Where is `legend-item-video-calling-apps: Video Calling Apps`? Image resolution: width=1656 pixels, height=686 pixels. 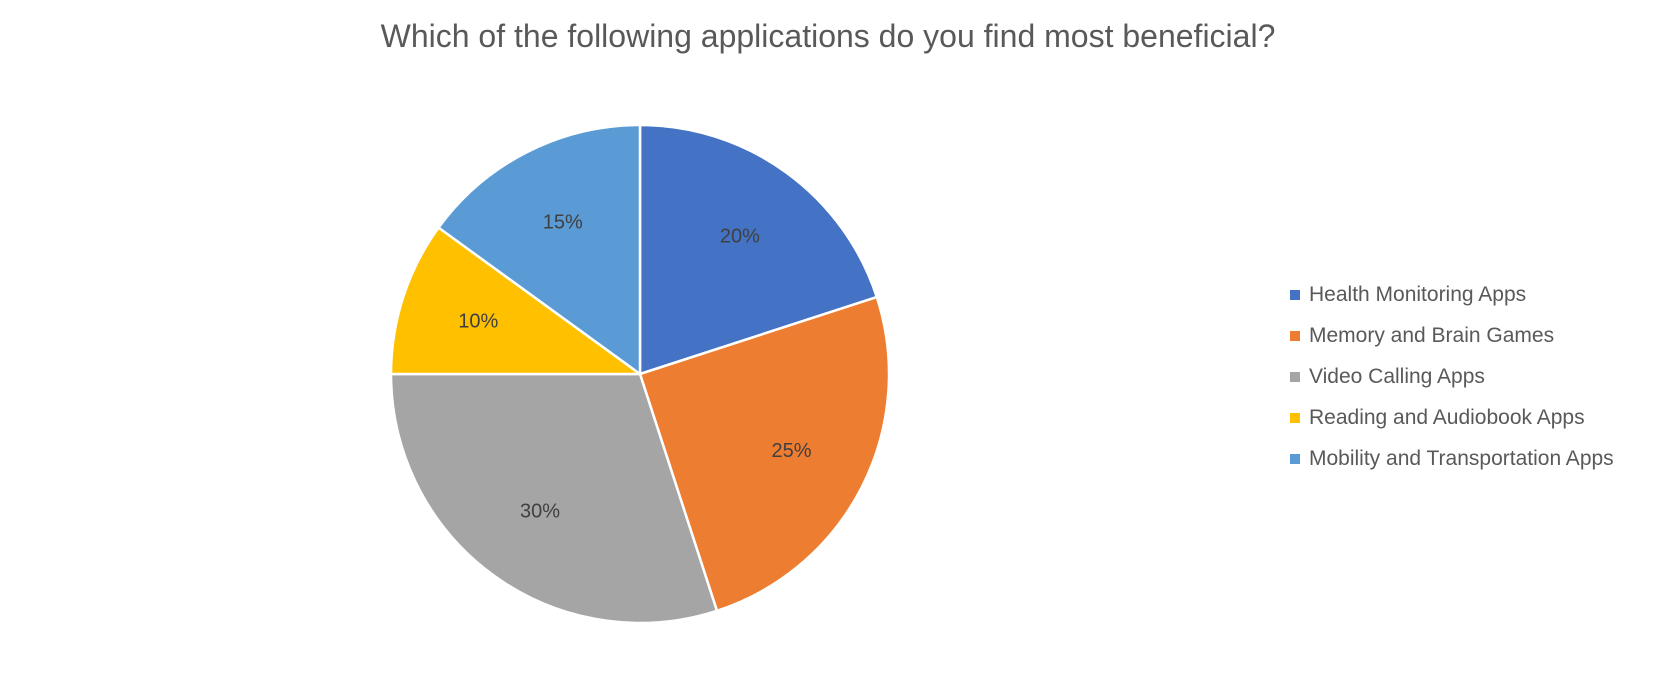
legend-item-video-calling-apps: Video Calling Apps is located at coordinates (1452, 376).